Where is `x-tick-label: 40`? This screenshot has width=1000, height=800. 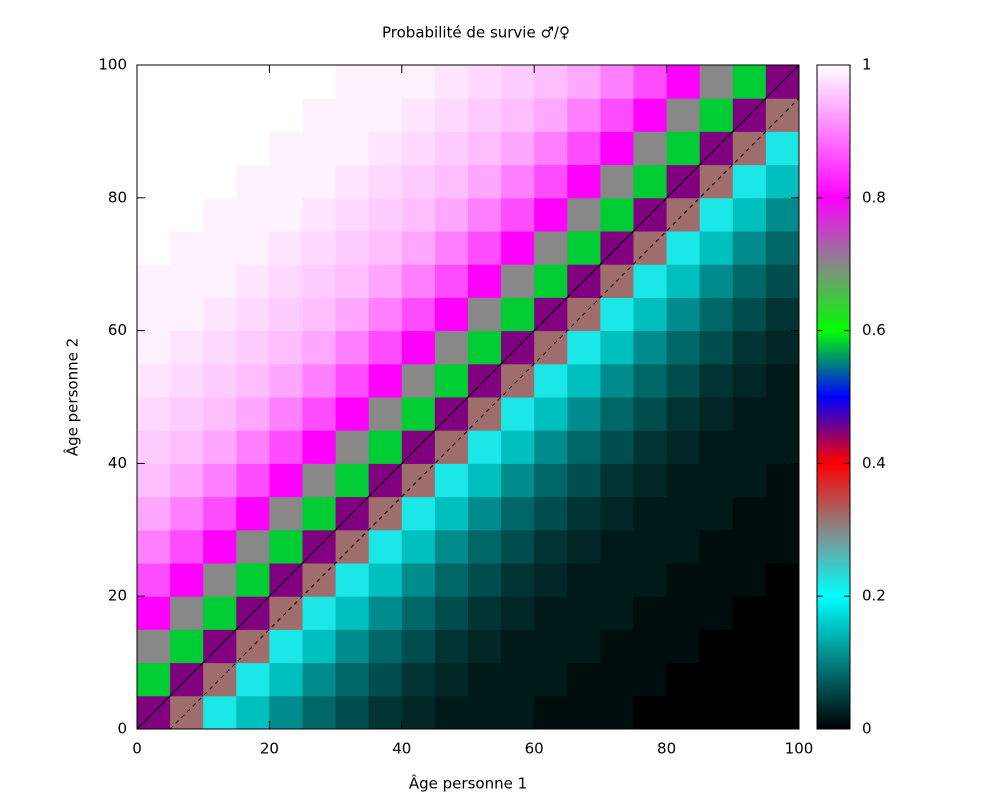 x-tick-label: 40 is located at coordinates (401, 749).